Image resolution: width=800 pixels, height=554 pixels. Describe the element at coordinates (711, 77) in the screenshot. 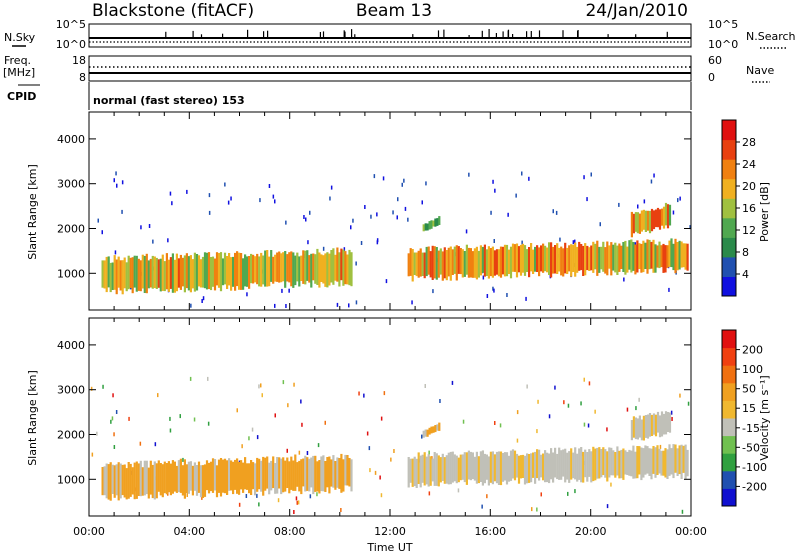

I see `nave-scale-bottom: 0` at that location.